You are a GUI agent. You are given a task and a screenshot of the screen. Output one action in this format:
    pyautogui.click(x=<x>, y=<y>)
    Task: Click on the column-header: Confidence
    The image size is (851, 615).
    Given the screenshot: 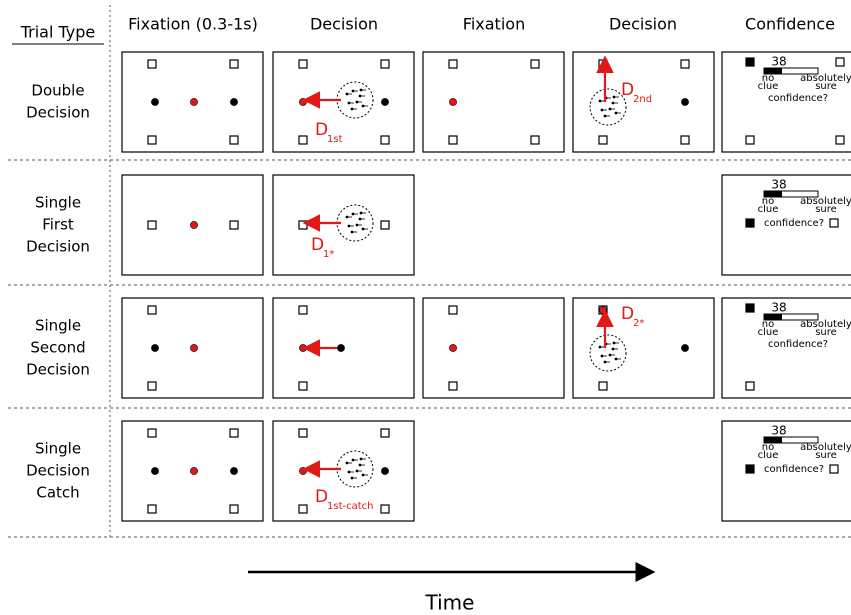 What is the action you would take?
    pyautogui.click(x=790, y=24)
    